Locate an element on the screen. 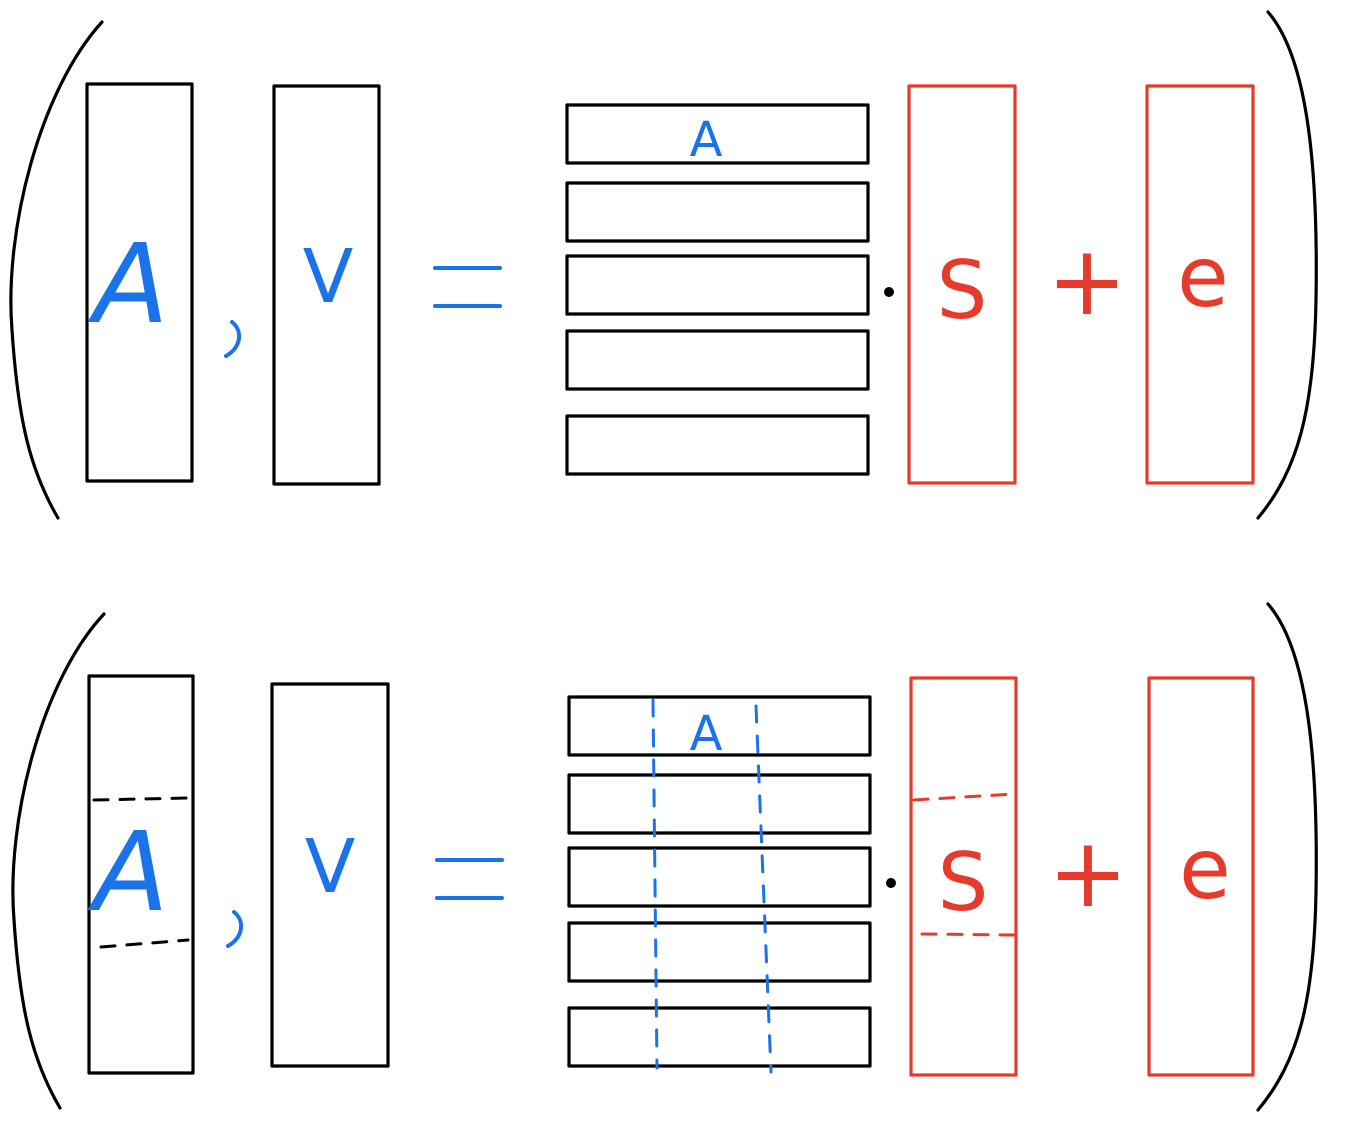 The width and height of the screenshot is (1359, 1127). bottom-vector-v-box is located at coordinates (330, 875).